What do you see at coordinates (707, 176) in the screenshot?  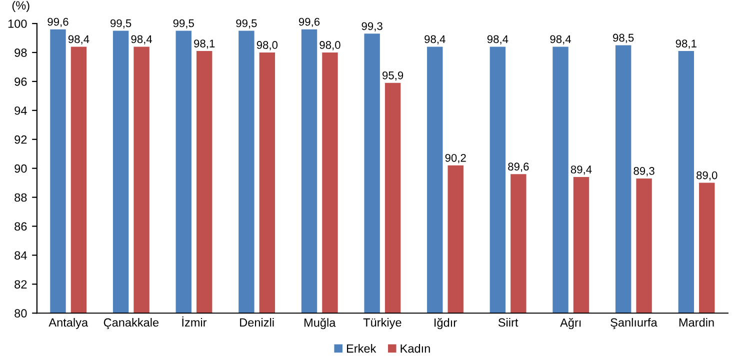 I see `data-label: 89,0` at bounding box center [707, 176].